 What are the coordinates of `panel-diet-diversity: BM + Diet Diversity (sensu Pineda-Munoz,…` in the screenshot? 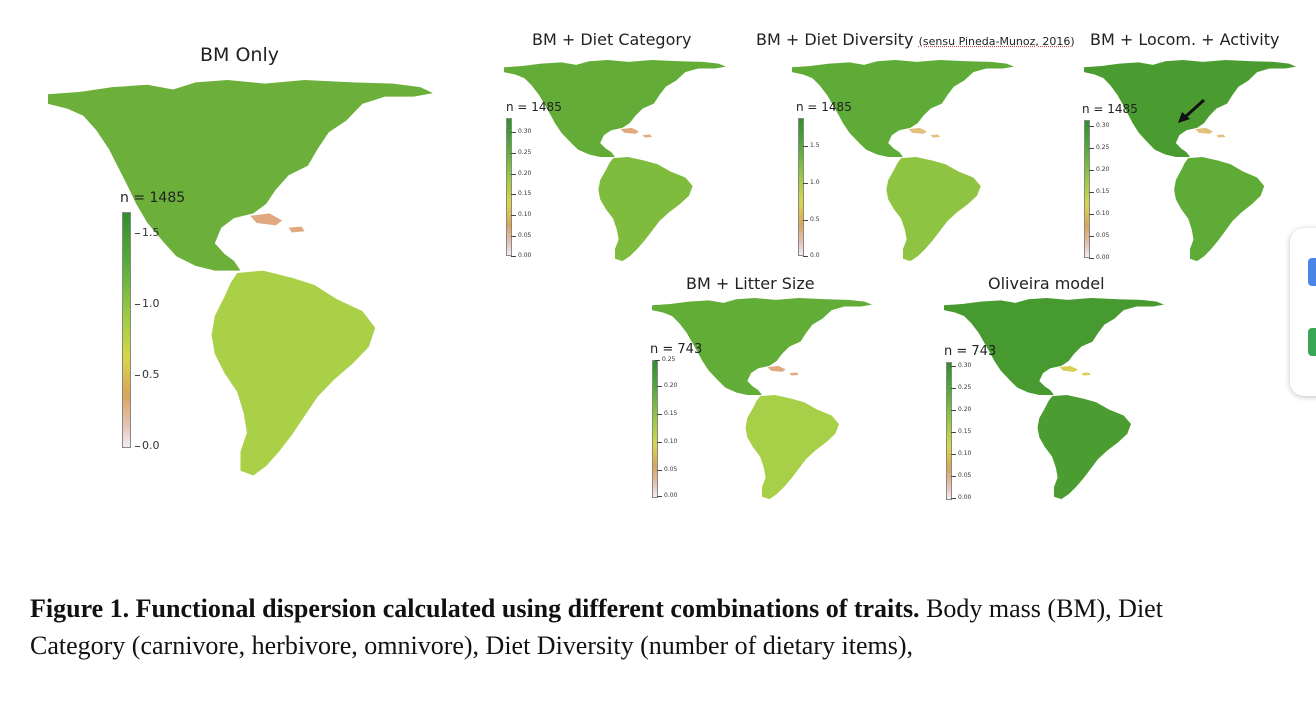 It's located at (916, 146).